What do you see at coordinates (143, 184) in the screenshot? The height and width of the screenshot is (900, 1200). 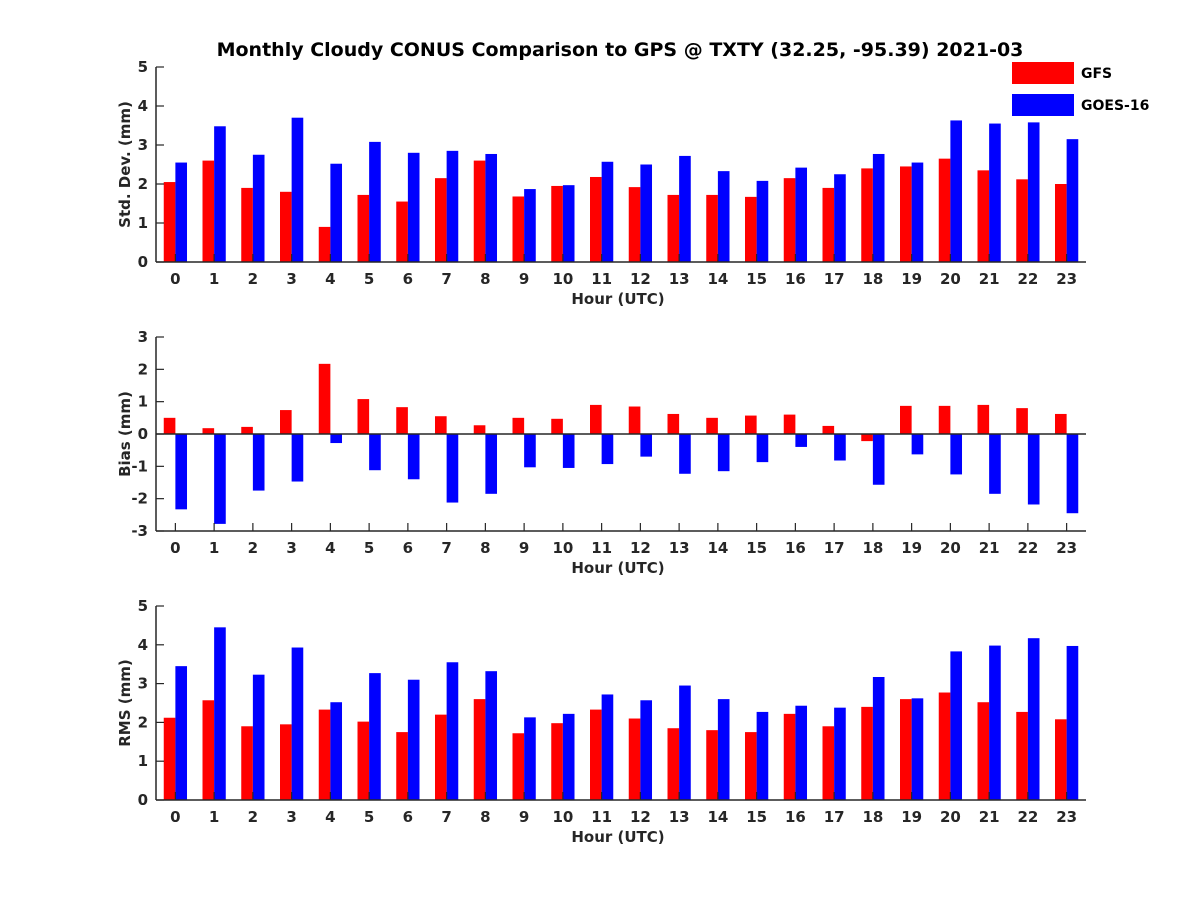 I see `y-tick-label-std-2: 2` at bounding box center [143, 184].